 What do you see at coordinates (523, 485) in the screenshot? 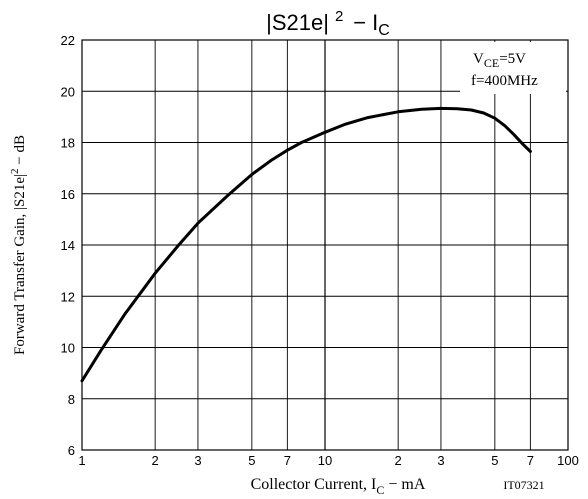
I see `figure-id: IT07321` at bounding box center [523, 485].